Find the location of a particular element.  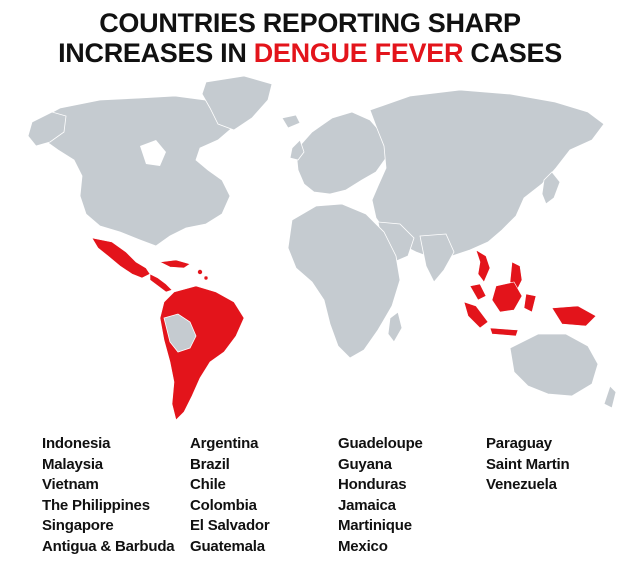

country-name: Brazil is located at coordinates (210, 464).